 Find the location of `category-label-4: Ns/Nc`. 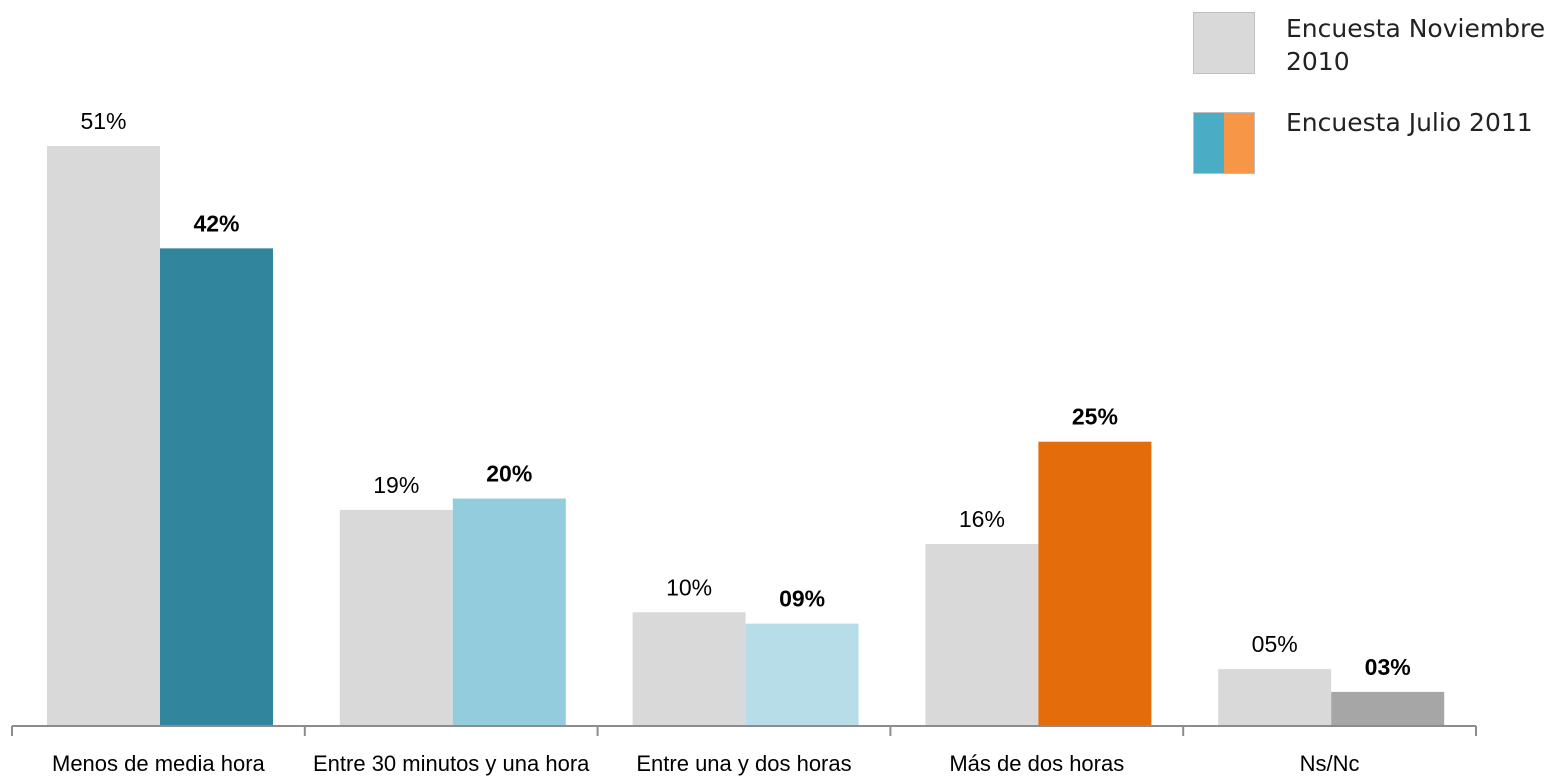

category-label-4: Ns/Nc is located at coordinates (1330, 763).